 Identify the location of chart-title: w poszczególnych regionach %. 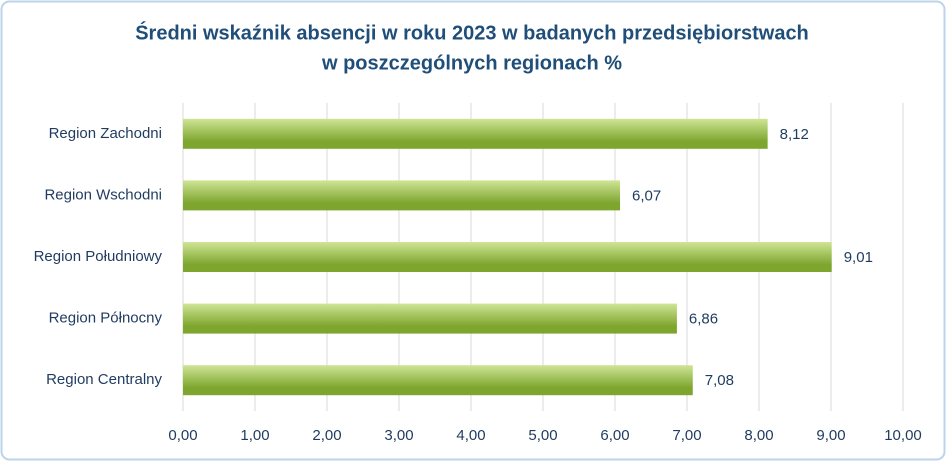
(471, 63).